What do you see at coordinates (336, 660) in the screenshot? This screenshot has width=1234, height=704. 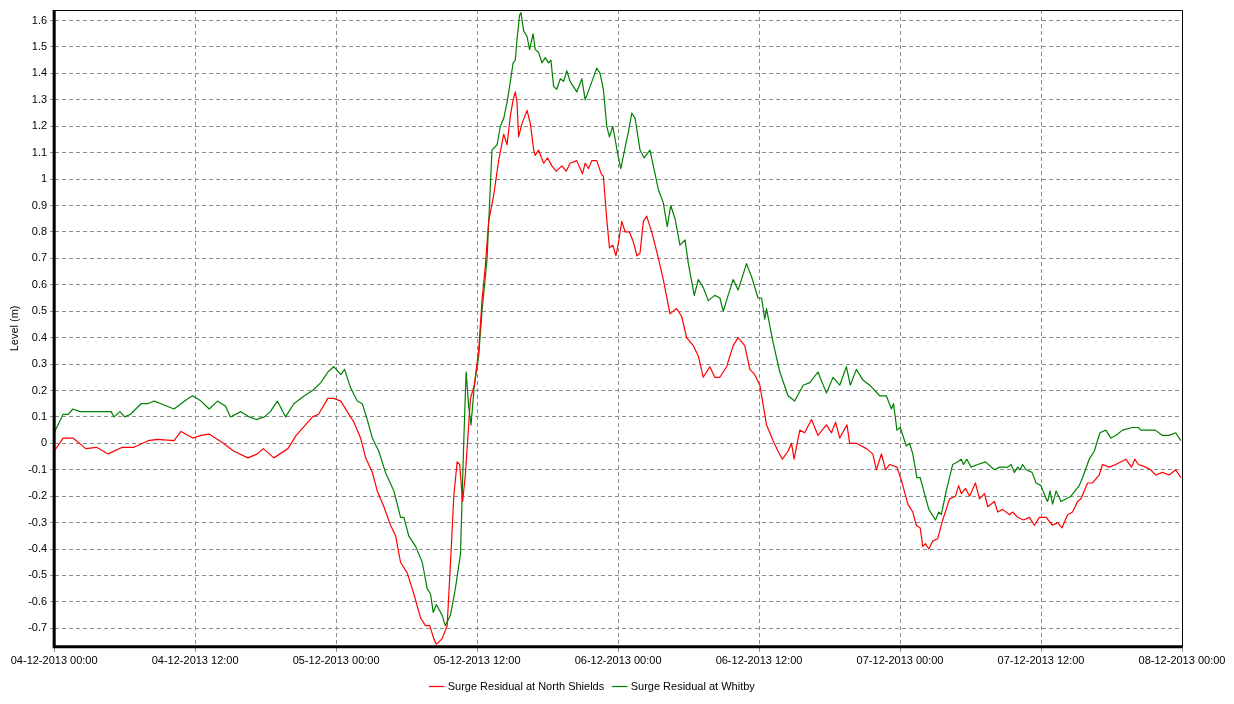 I see `x-tick-label: 05-12-2013 00:00` at bounding box center [336, 660].